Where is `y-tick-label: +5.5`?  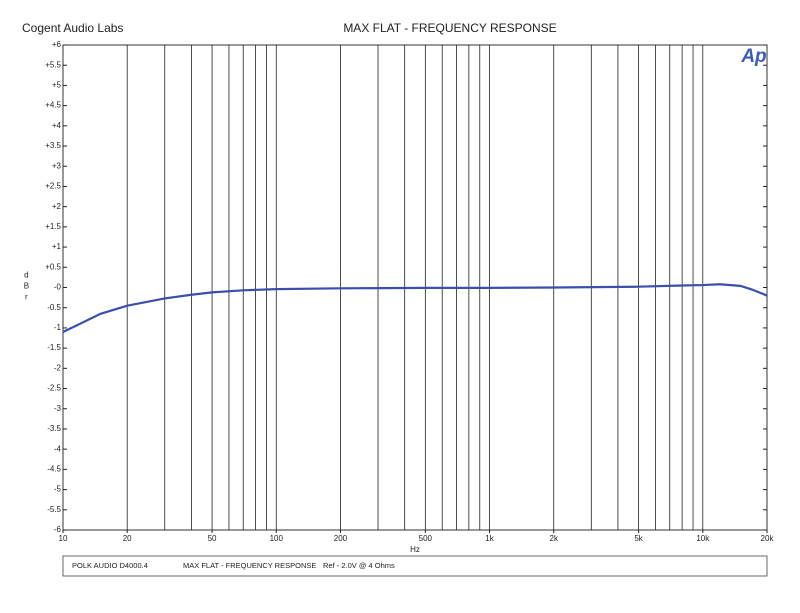
y-tick-label: +5.5 is located at coordinates (53, 64).